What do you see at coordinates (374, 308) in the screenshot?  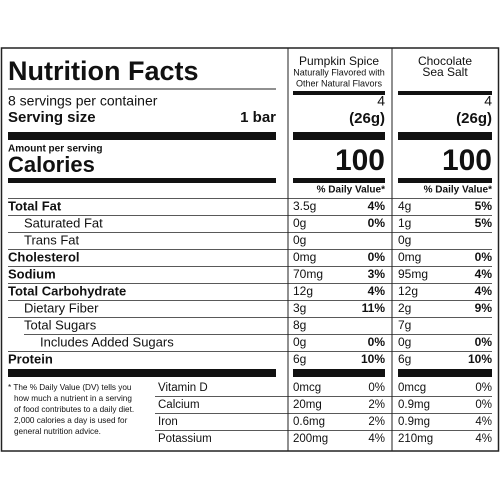 I see `nutrient-dv: 11%` at bounding box center [374, 308].